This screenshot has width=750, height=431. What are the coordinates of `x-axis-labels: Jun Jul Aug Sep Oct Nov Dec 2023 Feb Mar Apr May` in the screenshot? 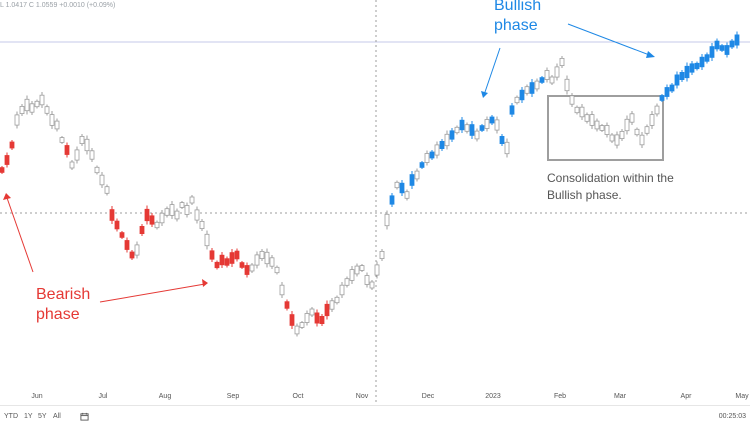 It's located at (390, 396).